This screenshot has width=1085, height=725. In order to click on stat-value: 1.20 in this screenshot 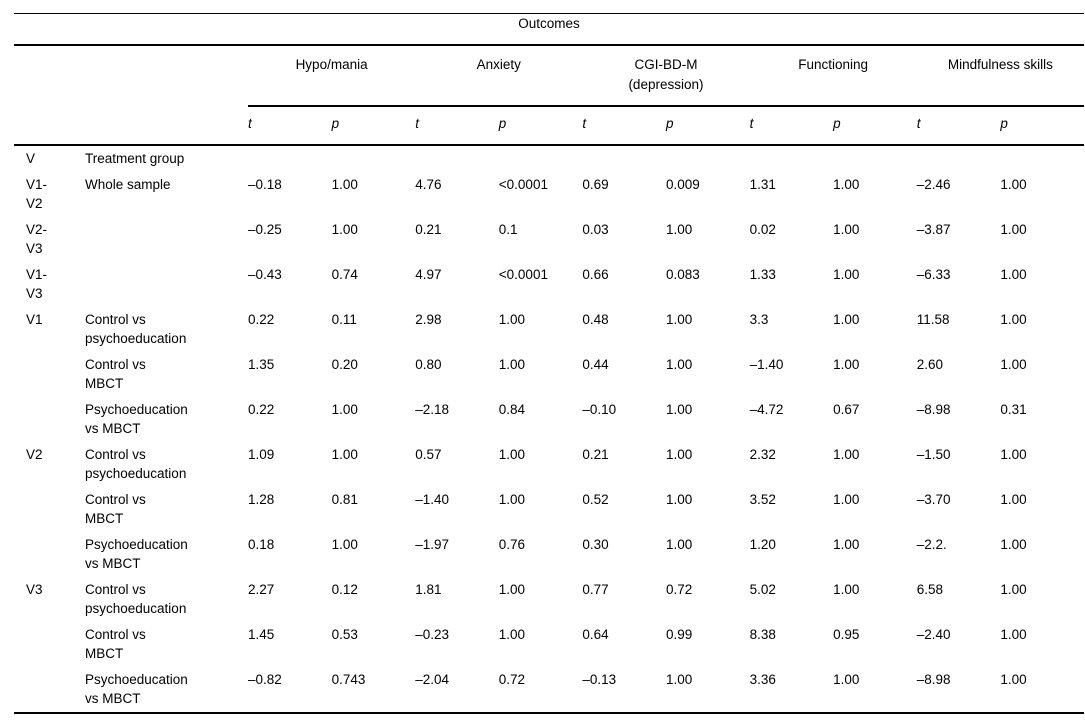, I will do `click(762, 544)`.